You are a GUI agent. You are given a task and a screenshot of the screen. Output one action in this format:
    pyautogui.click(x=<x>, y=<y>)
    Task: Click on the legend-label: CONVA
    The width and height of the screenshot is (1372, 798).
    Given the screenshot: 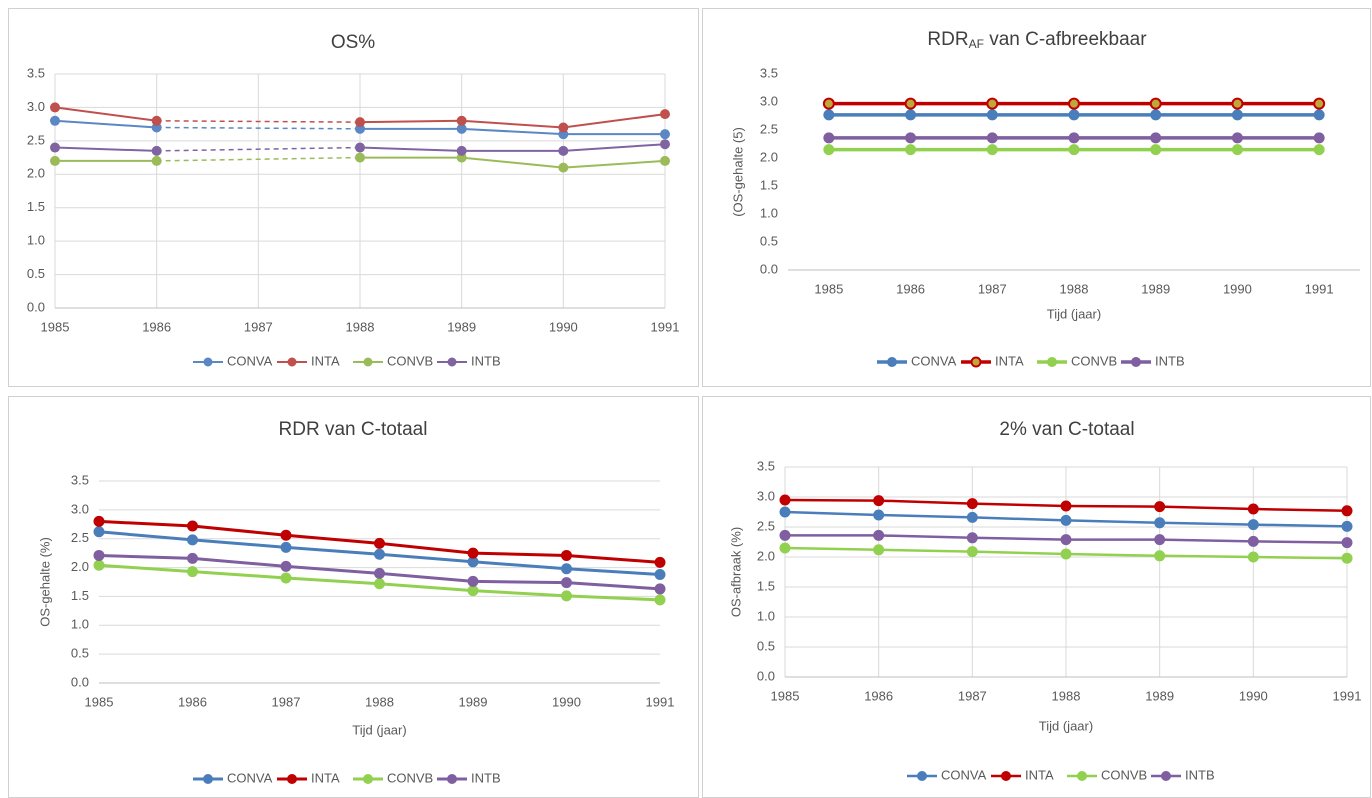 What is the action you would take?
    pyautogui.click(x=250, y=360)
    